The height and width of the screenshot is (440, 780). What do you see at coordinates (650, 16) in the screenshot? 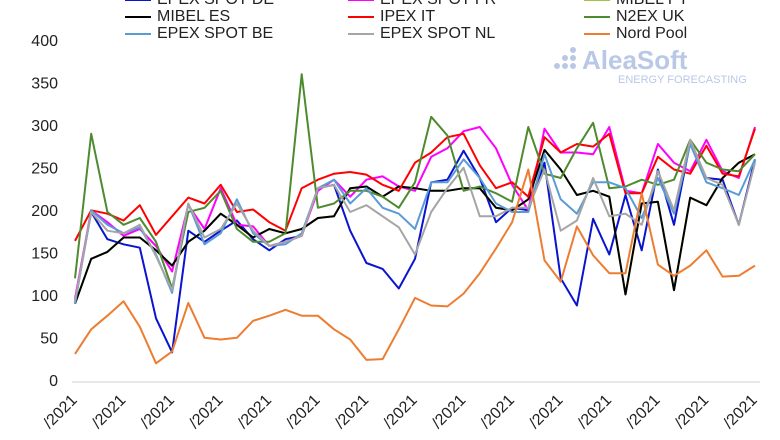
I see `legend-label: N2EX UK` at bounding box center [650, 16].